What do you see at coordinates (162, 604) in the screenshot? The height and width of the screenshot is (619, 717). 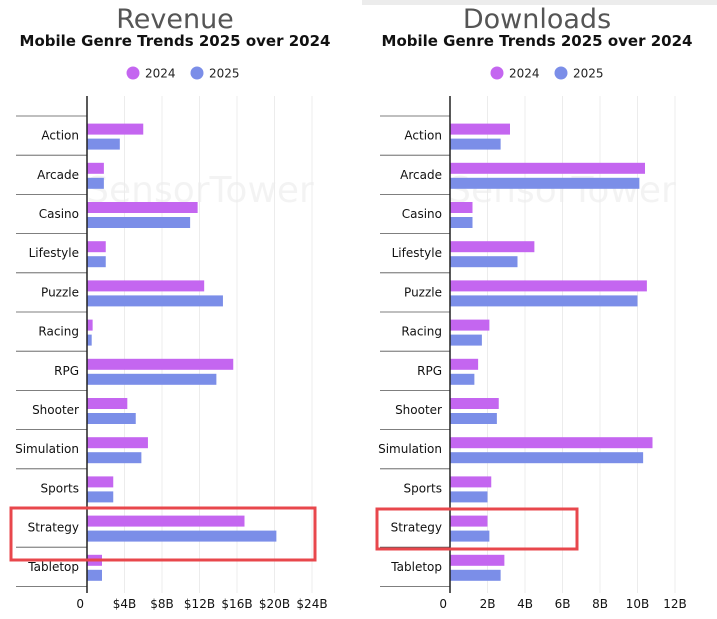 I see `x-tick-label: $8B` at bounding box center [162, 604].